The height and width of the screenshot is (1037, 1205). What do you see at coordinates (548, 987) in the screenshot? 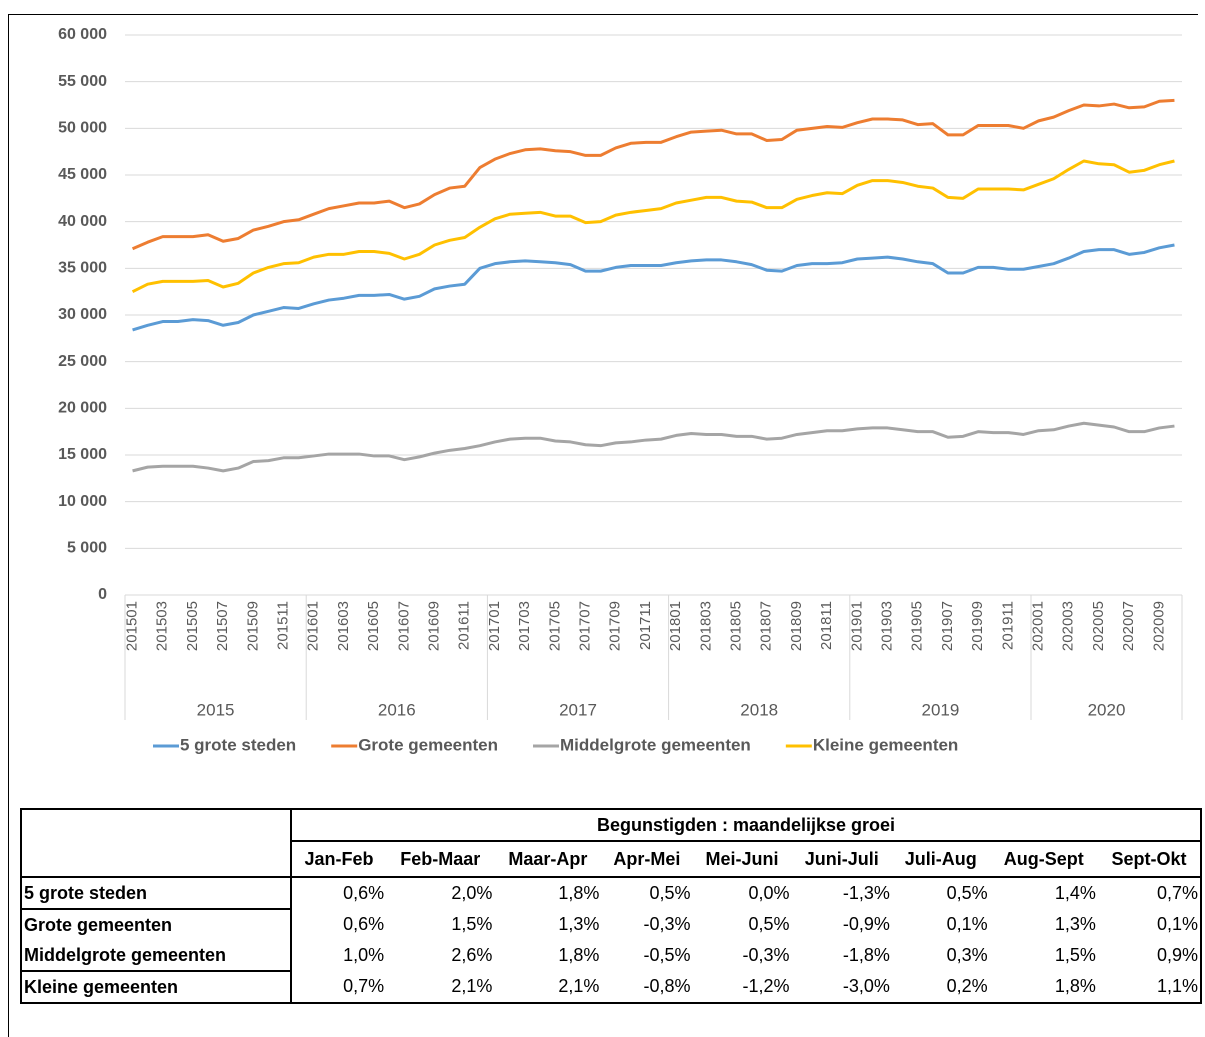
I see `table-cell: 2,1%` at bounding box center [548, 987].